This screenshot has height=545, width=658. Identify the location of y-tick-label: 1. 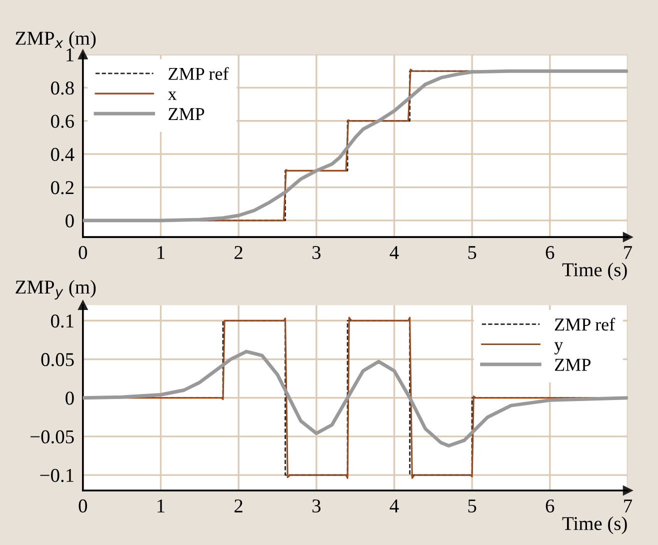
(70, 55).